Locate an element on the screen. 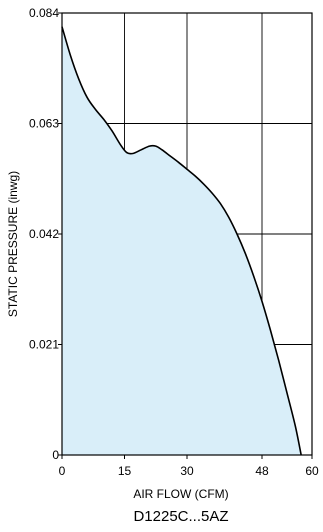 The height and width of the screenshot is (532, 323). y-tick-label: 0.042 is located at coordinates (44, 234).